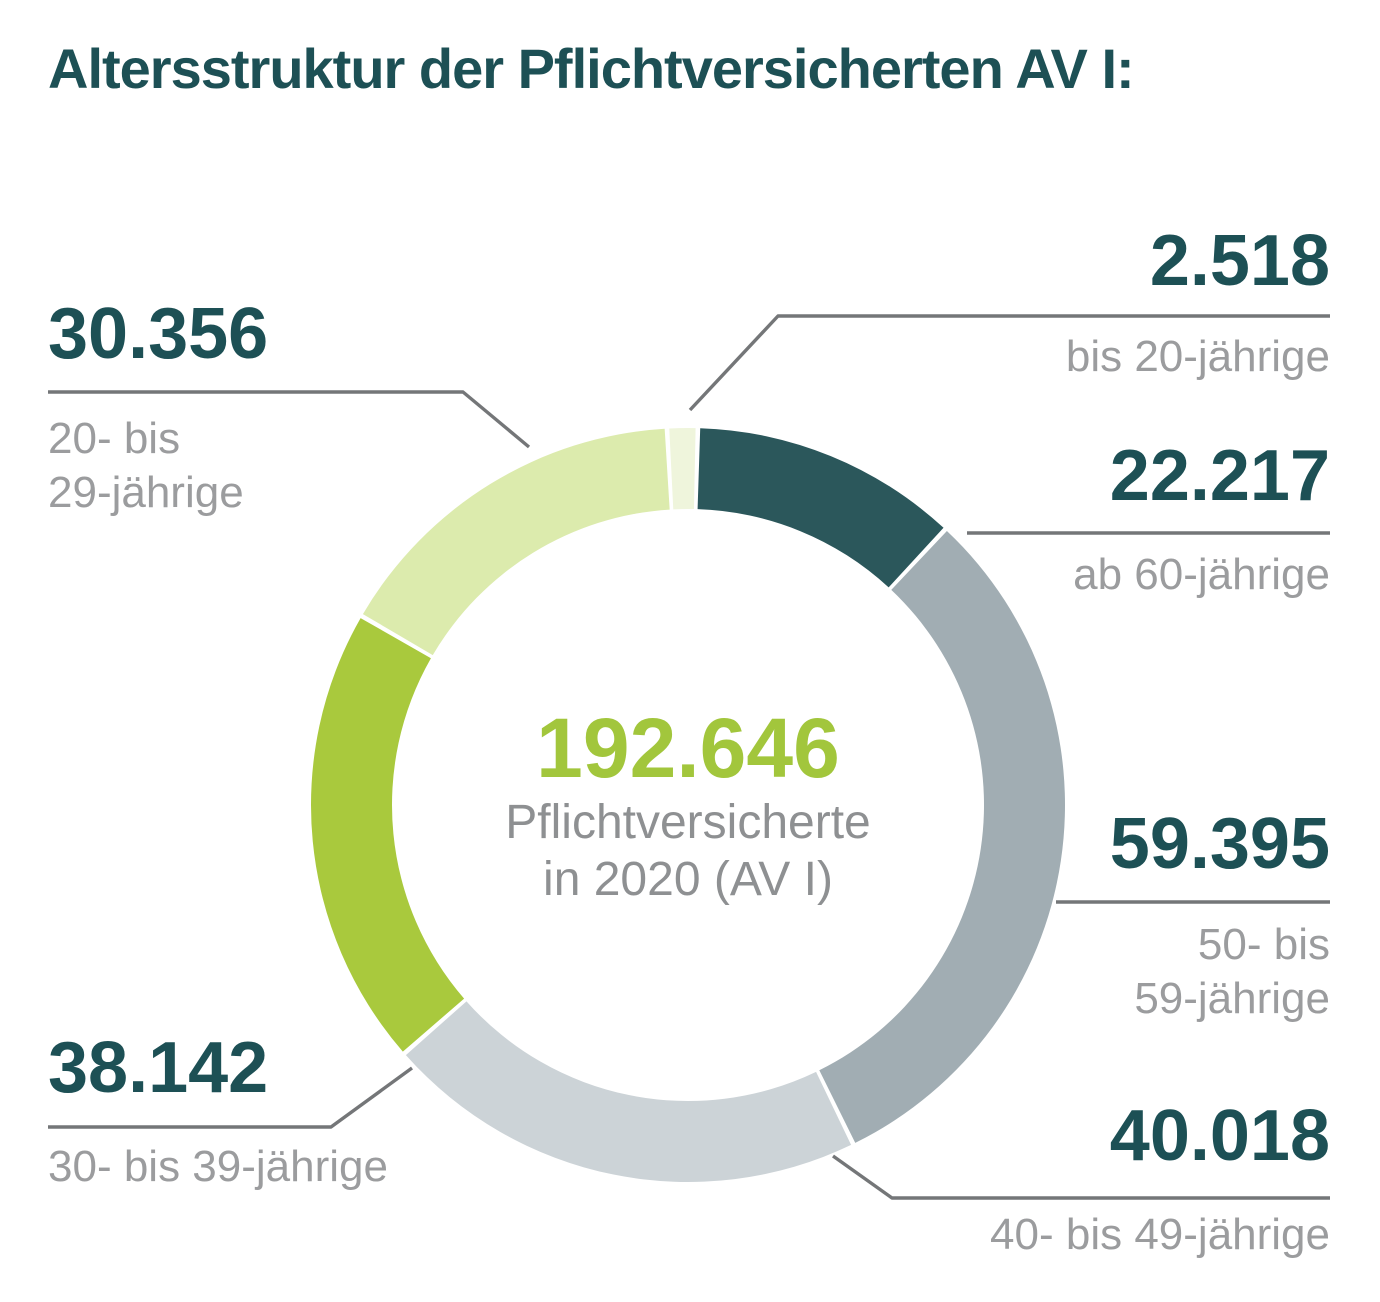 The height and width of the screenshot is (1302, 1380). I want to click on label-ab-60-jaehrige: ab 60-jährige, so click(1201, 574).